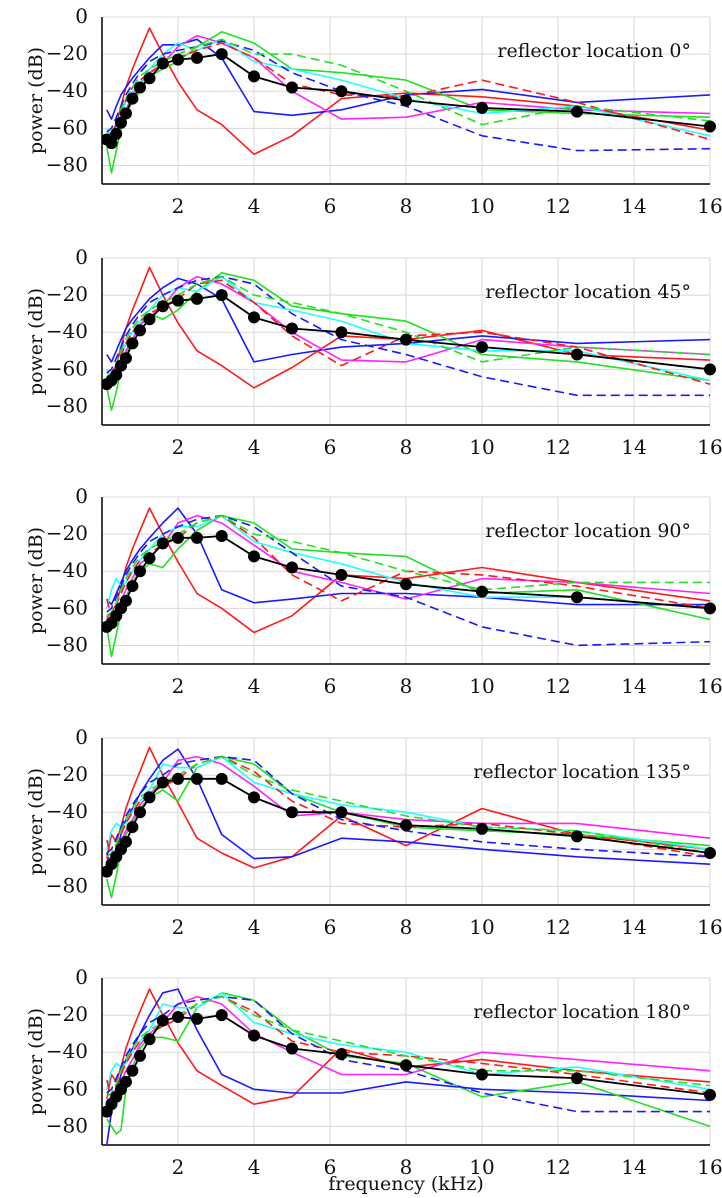 This screenshot has width=722, height=1198. What do you see at coordinates (594, 51) in the screenshot?
I see `panel-annotation: reflector location 0°` at bounding box center [594, 51].